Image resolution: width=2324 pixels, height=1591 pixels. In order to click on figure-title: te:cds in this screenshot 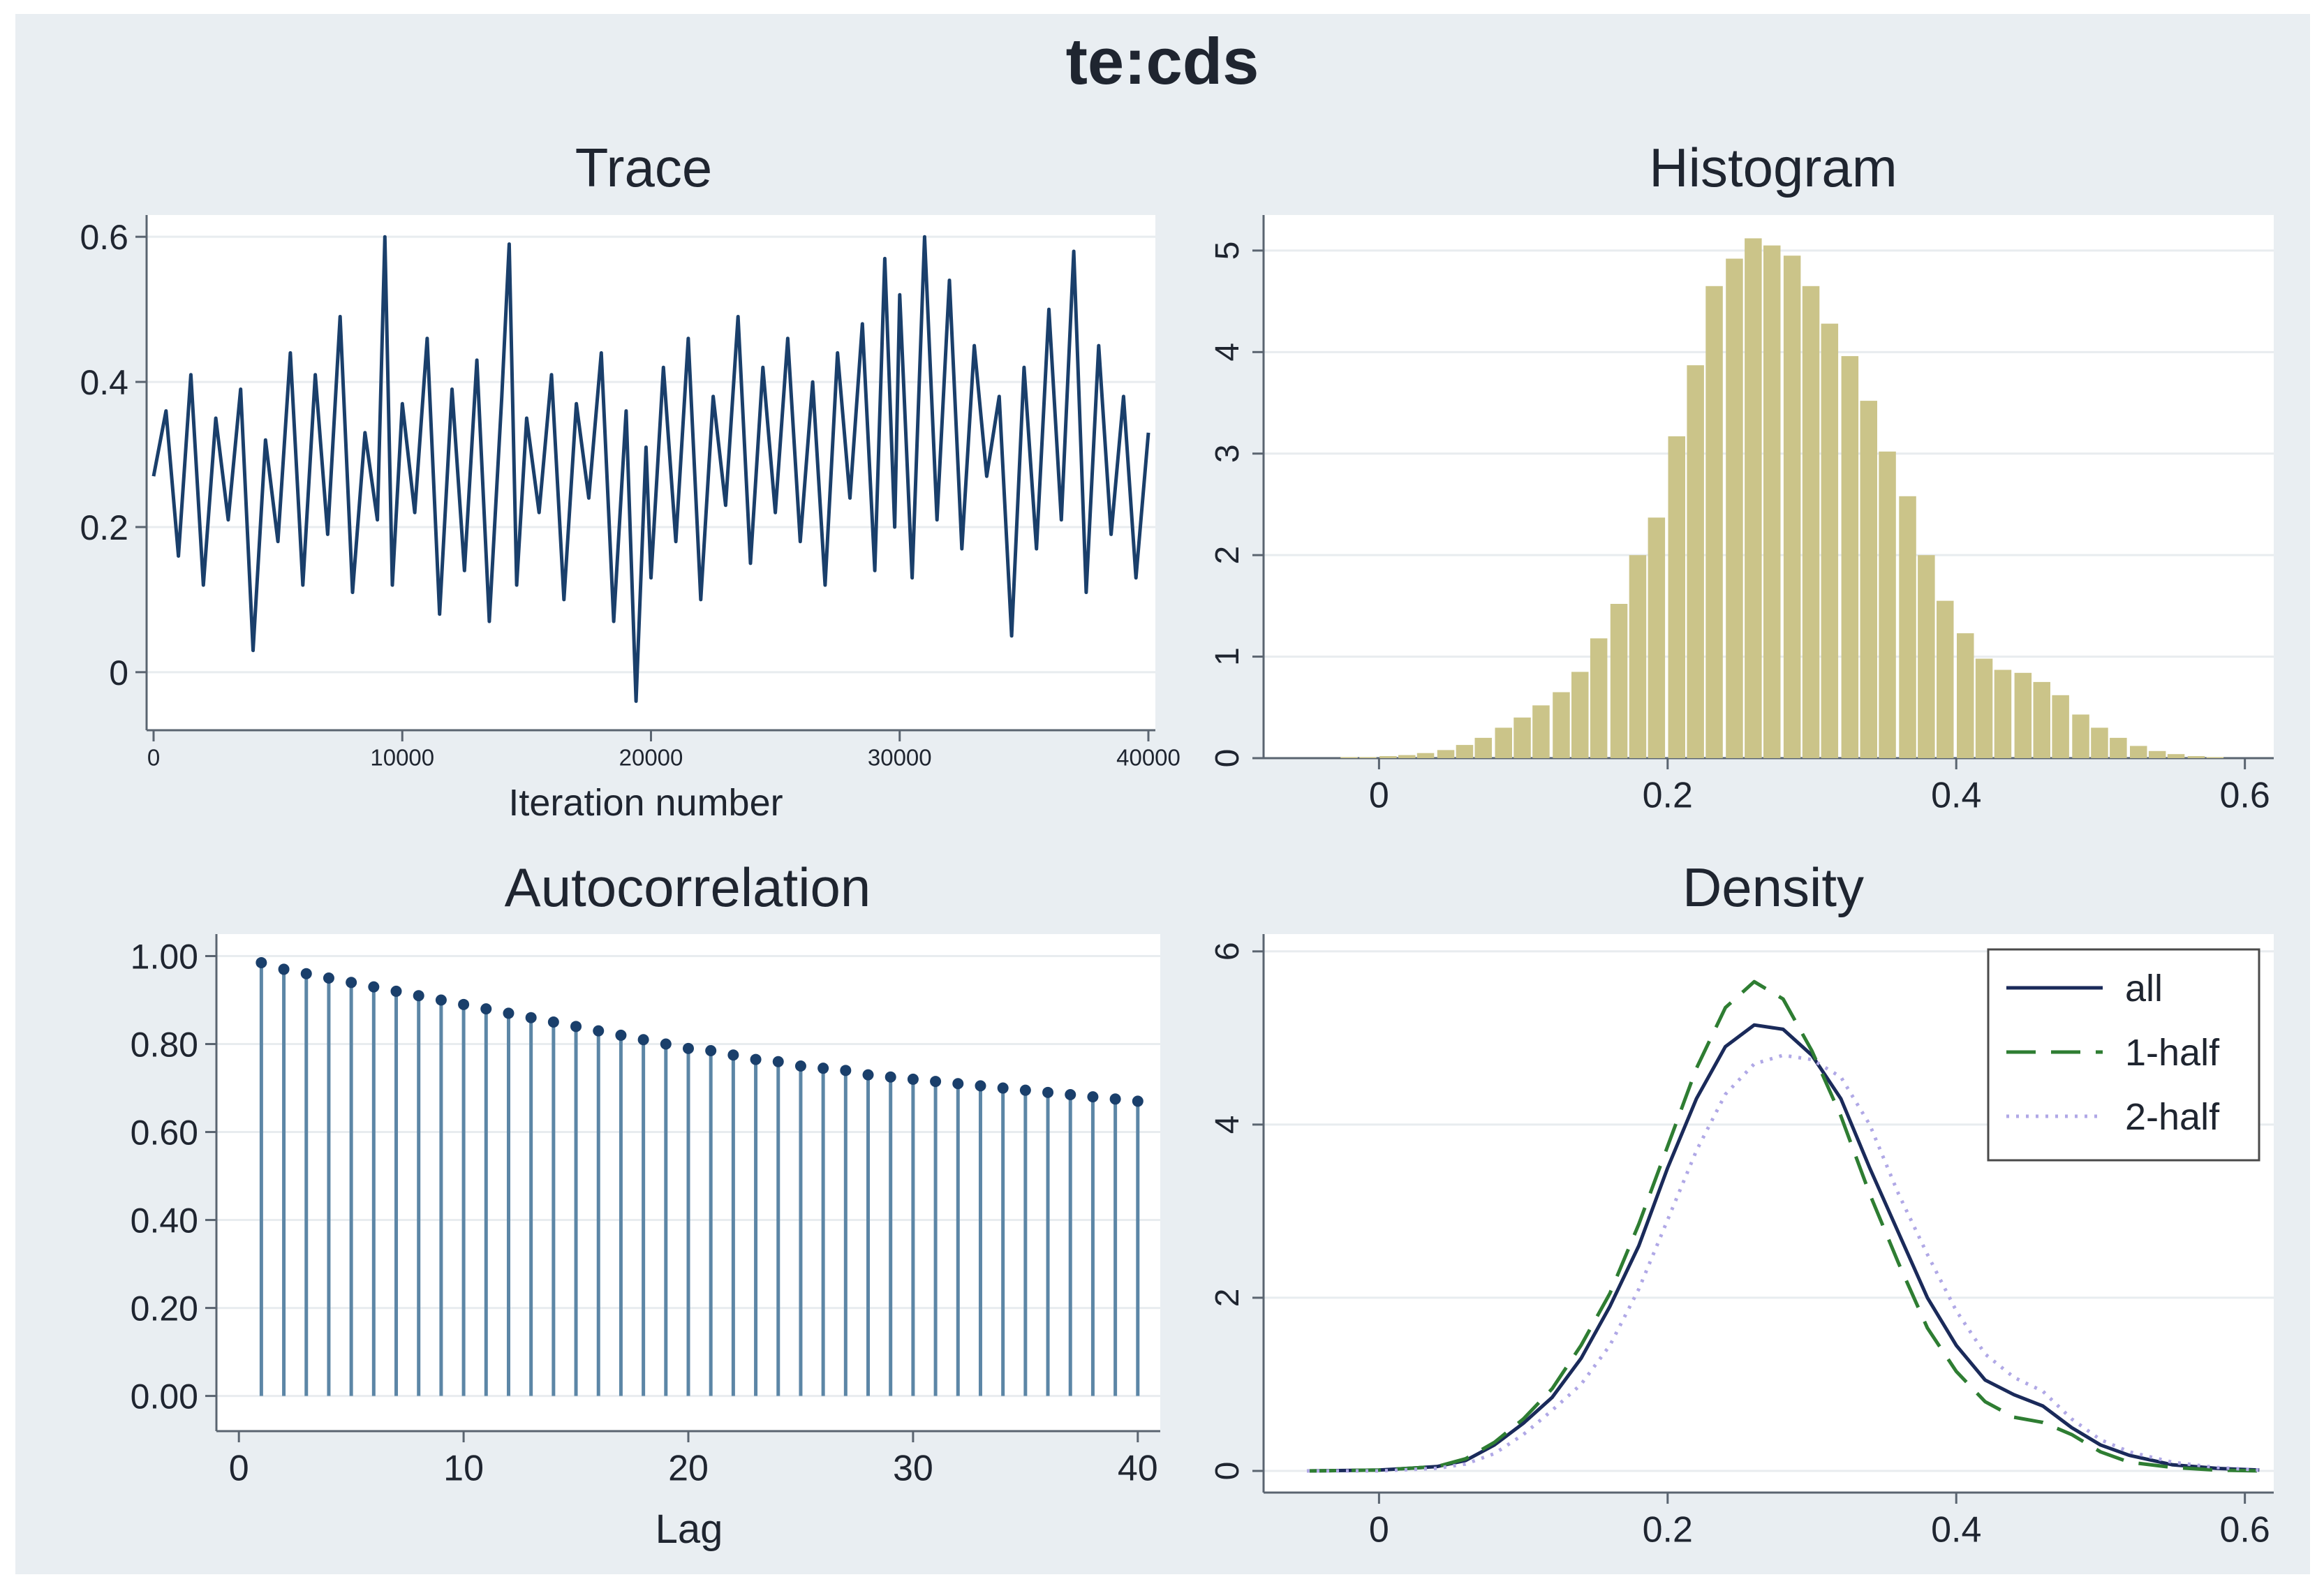, I will do `click(1162, 61)`.